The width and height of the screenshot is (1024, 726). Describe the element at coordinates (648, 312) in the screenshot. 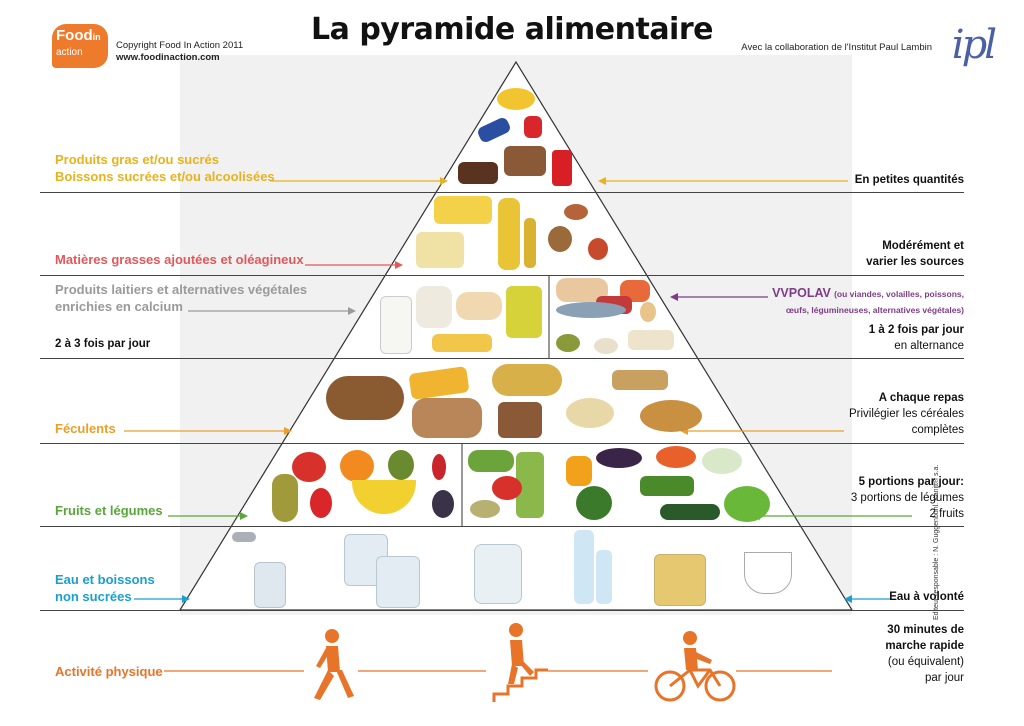

I see `egg-image` at that location.